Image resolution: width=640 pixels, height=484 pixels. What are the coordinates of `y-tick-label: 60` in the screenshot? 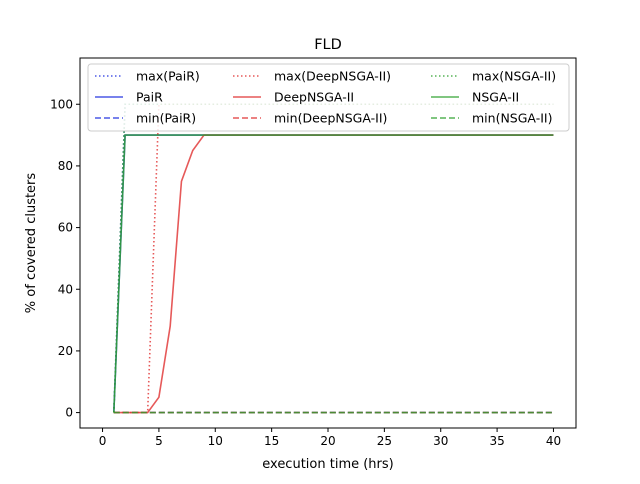 It's located at (65, 228).